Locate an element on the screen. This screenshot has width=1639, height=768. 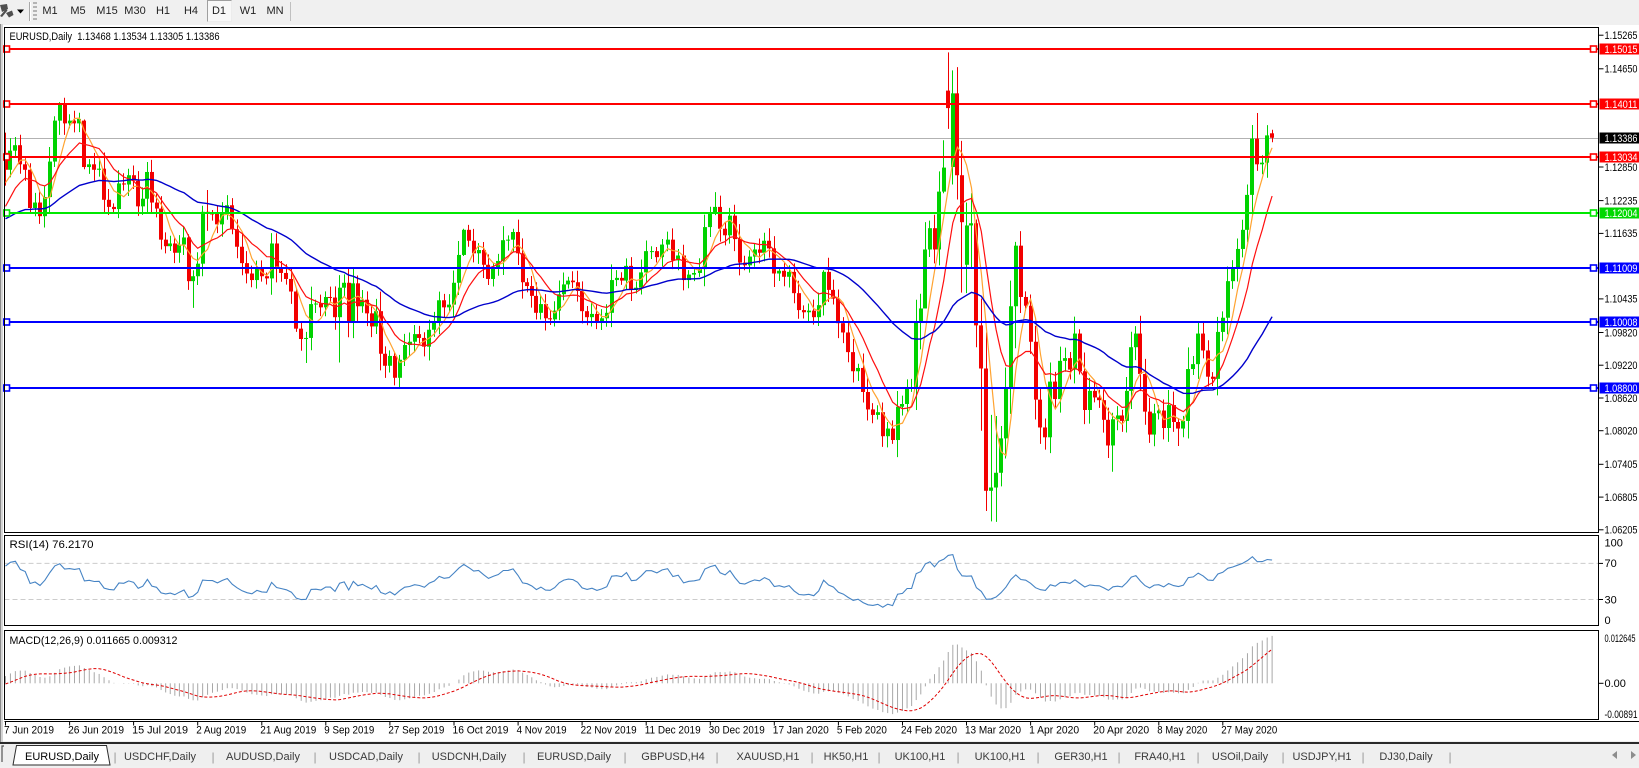
svg-text: 30 is located at coordinates (1611, 600).